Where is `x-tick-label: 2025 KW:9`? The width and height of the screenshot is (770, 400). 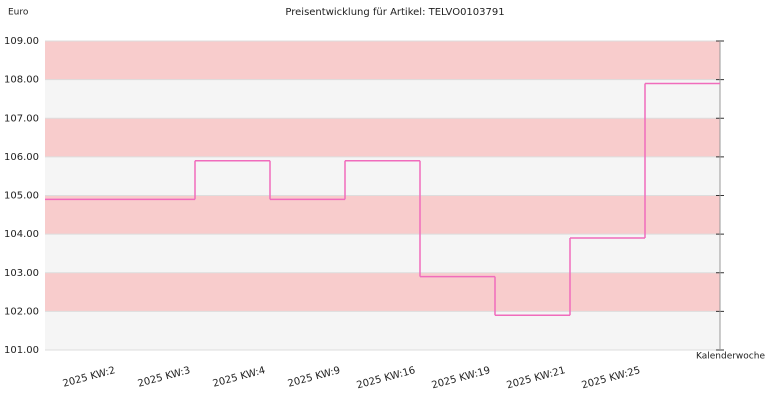
x-tick-label: 2025 KW:9 is located at coordinates (314, 377).